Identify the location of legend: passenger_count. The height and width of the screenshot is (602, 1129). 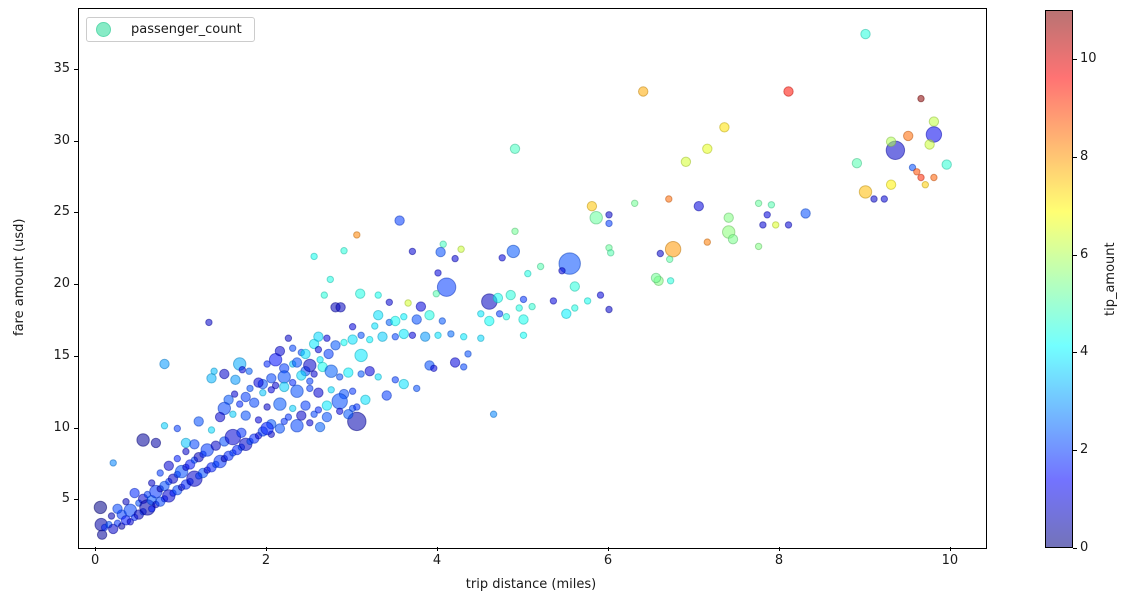
(170, 29).